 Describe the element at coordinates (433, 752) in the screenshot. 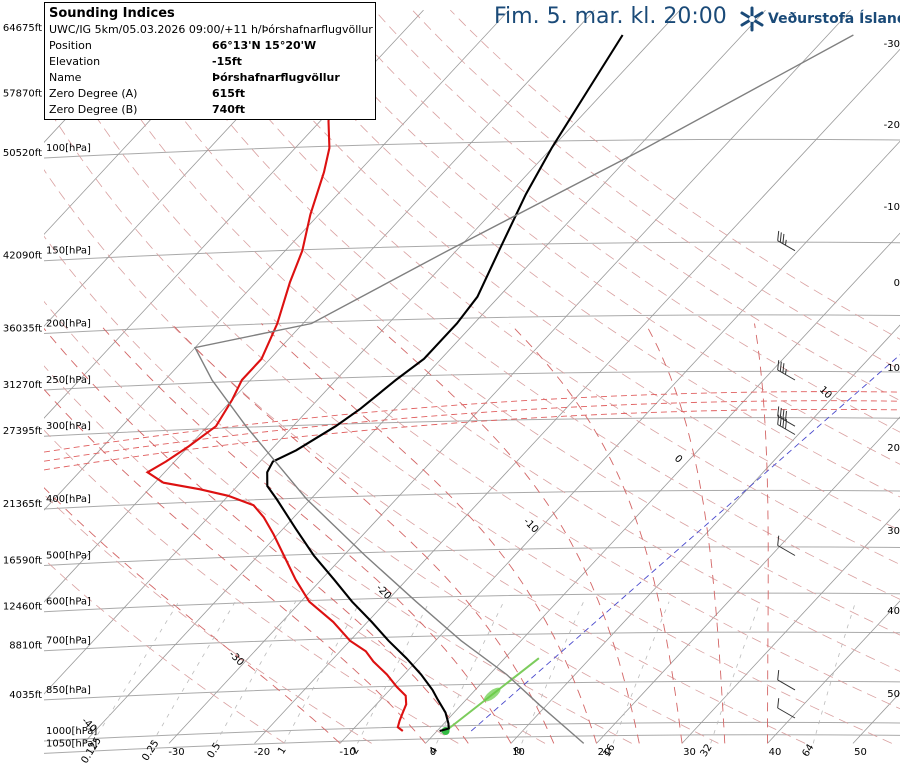

I see `isotherm-bottom-label: 0` at that location.